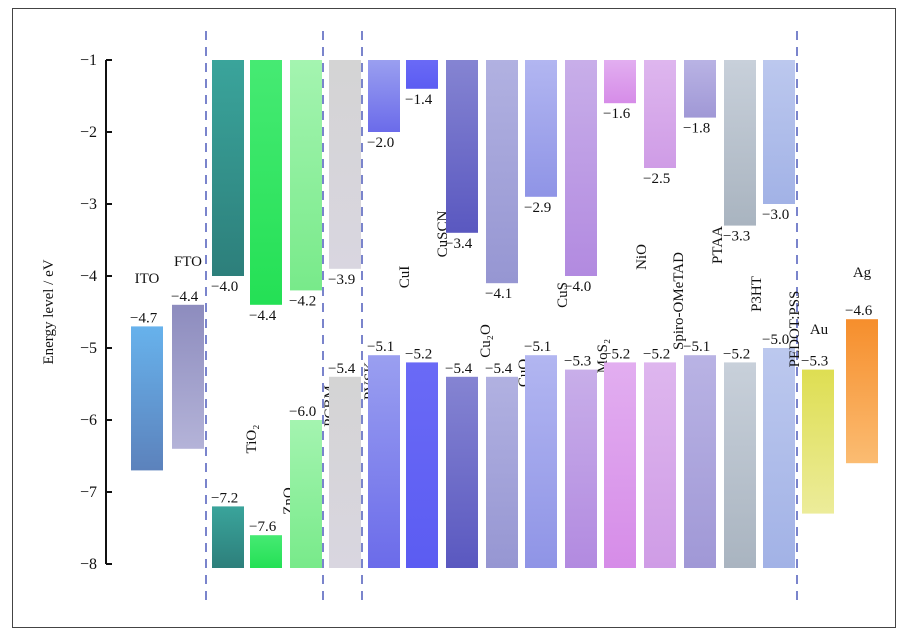  I want to click on material-name: Cu₂O, so click(486, 341).